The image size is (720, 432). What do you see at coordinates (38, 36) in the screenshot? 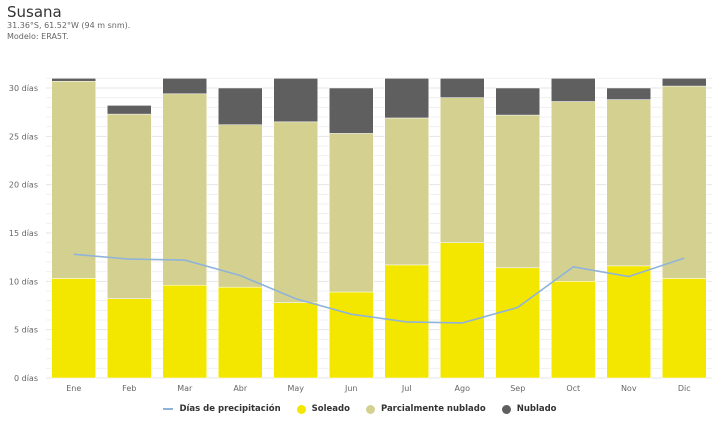
I see `model-text: Modelo: ERA5T.` at bounding box center [38, 36].